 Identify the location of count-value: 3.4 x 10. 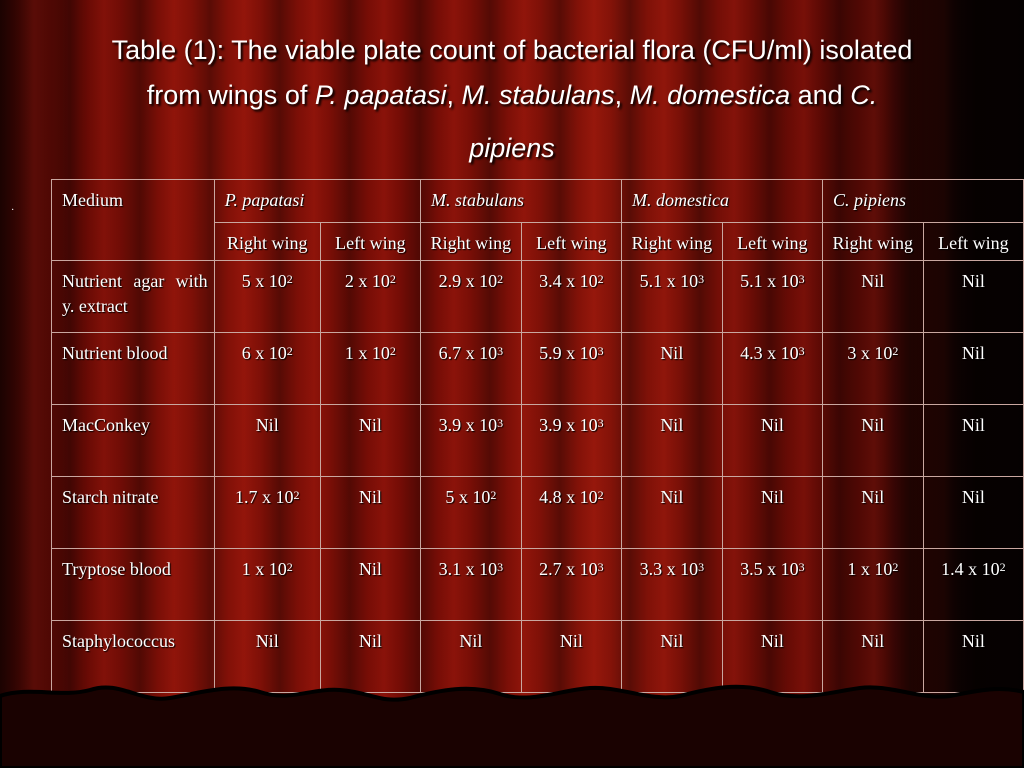
(568, 281).